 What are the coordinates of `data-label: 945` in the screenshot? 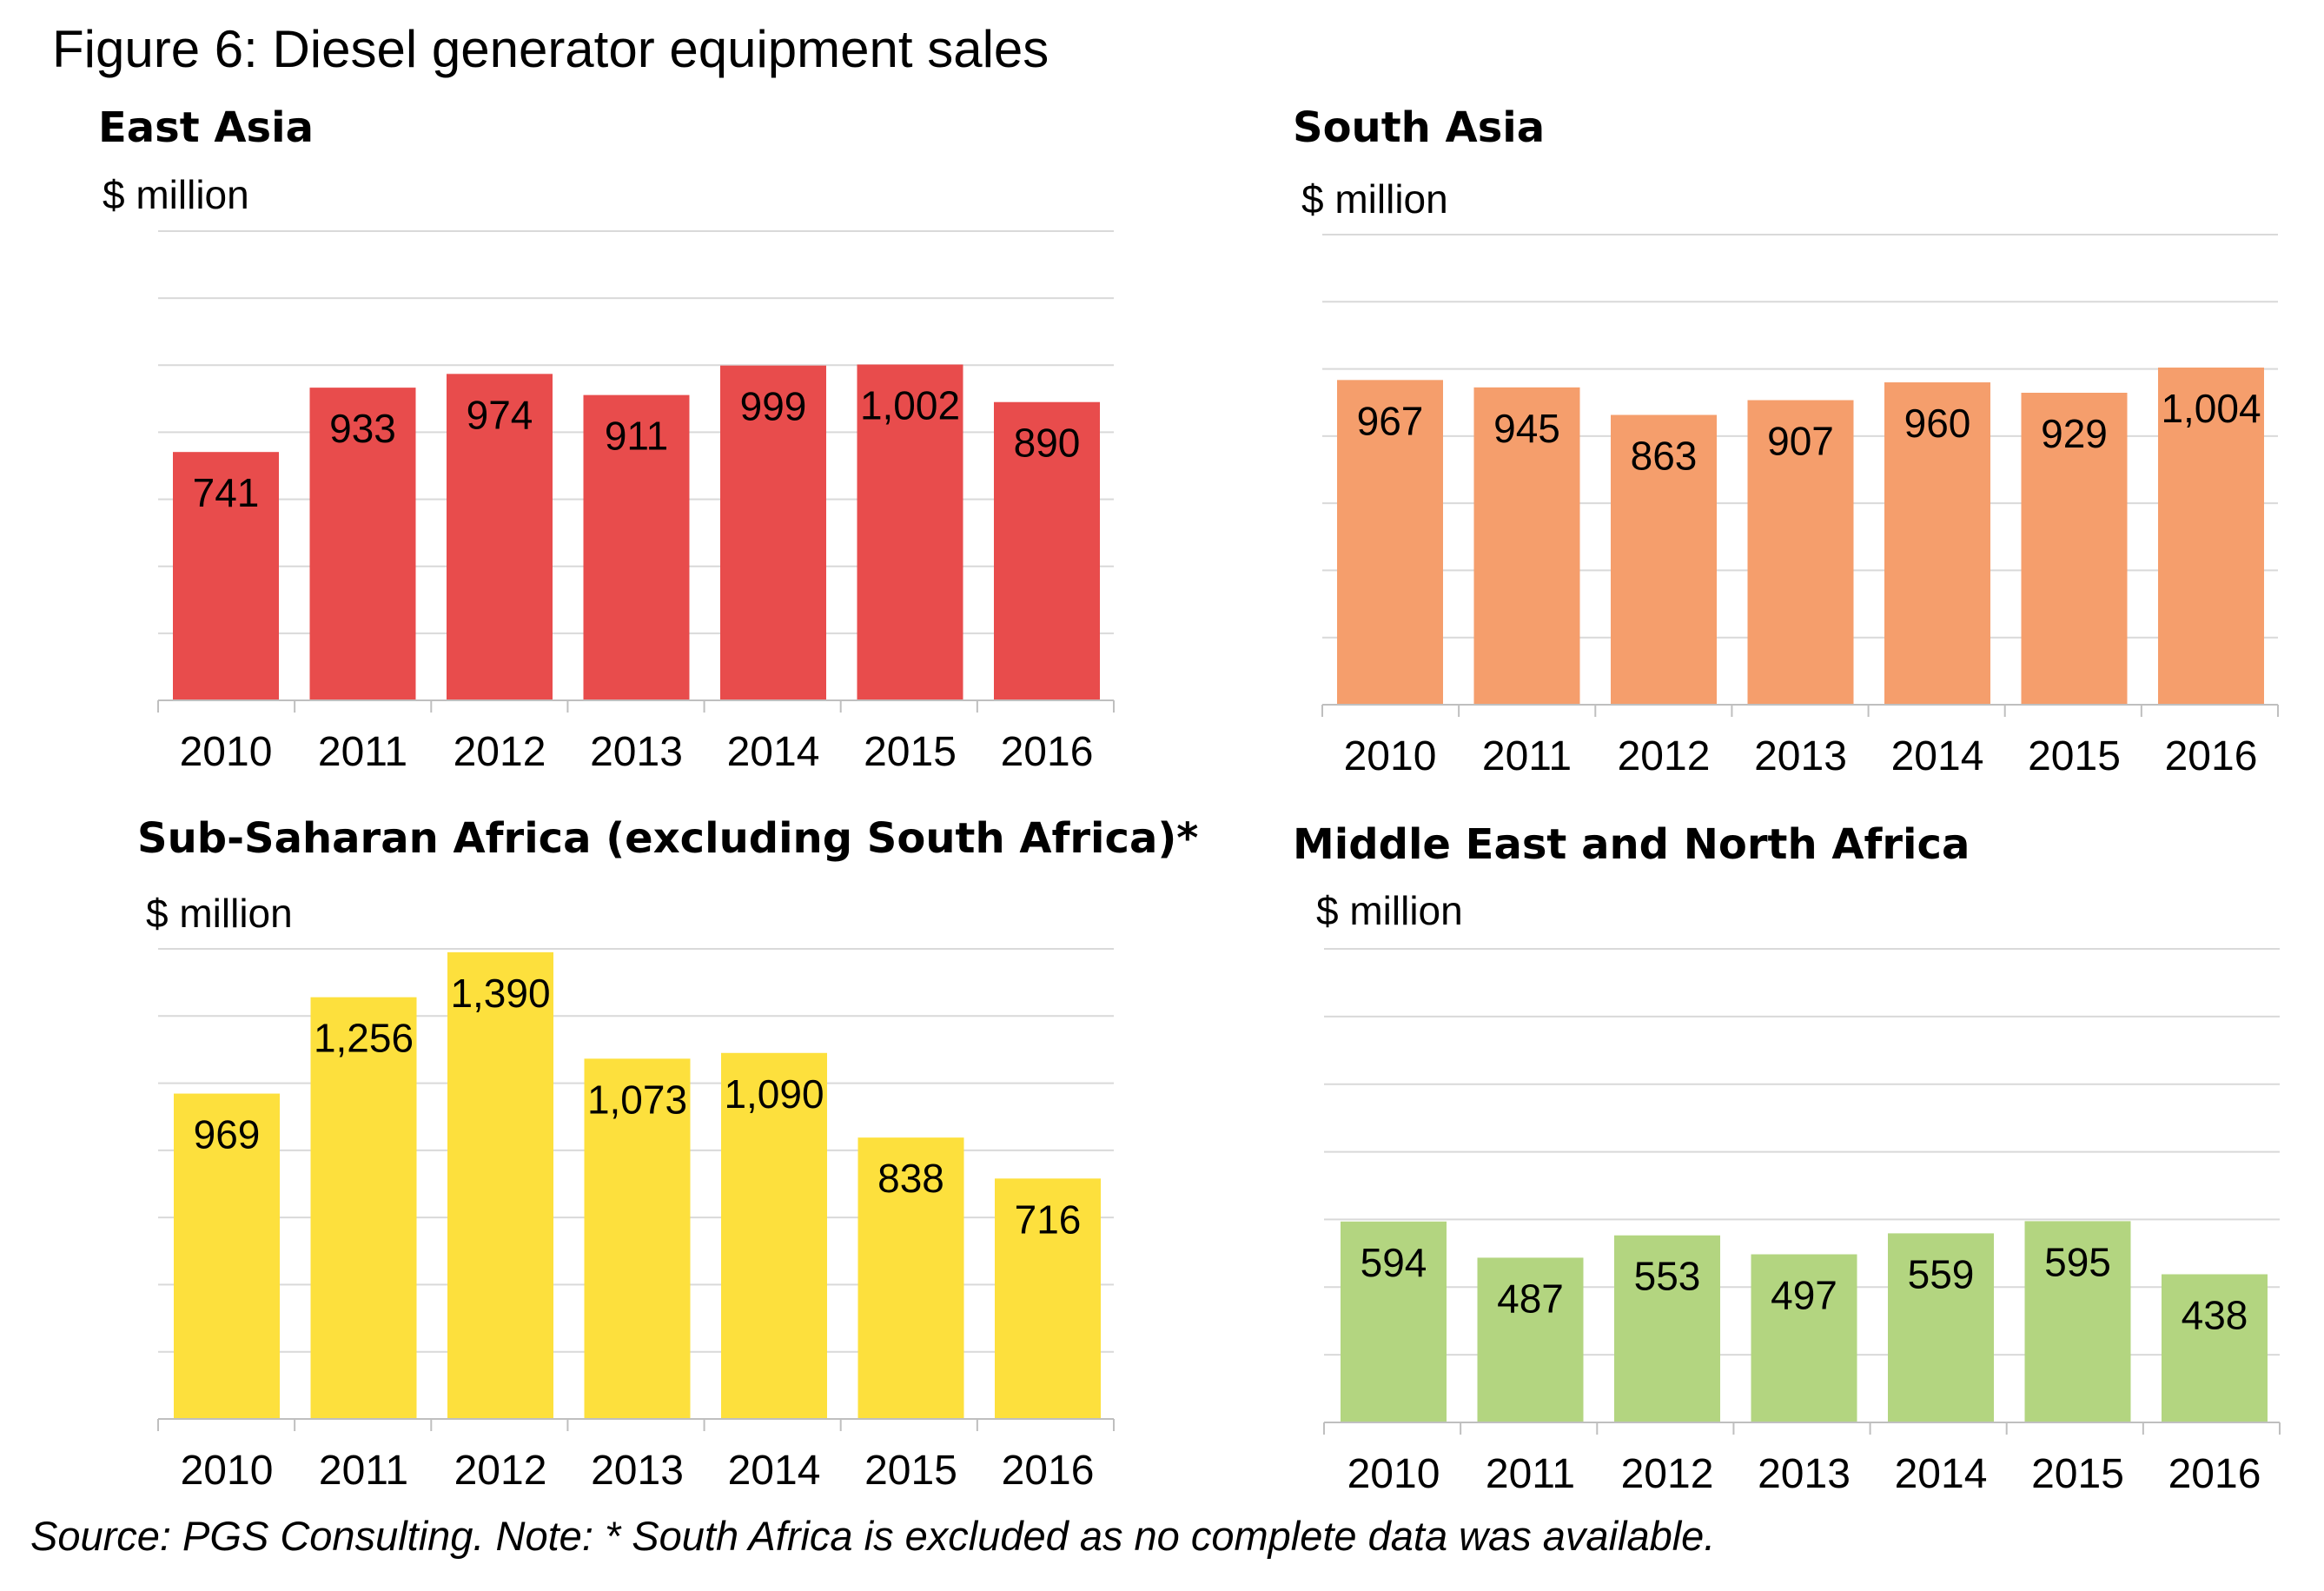 It's located at (1526, 428).